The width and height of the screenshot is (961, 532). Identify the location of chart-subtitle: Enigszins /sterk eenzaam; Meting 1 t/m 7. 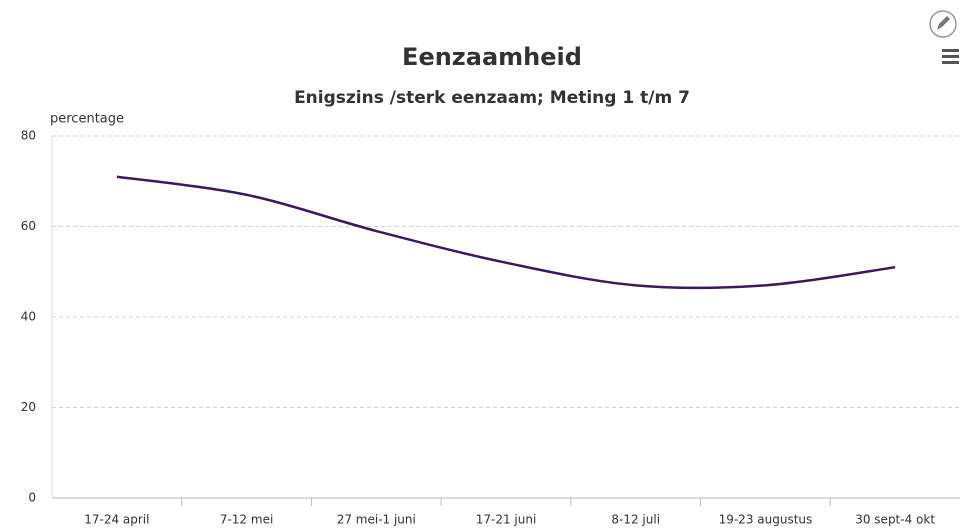
(492, 98).